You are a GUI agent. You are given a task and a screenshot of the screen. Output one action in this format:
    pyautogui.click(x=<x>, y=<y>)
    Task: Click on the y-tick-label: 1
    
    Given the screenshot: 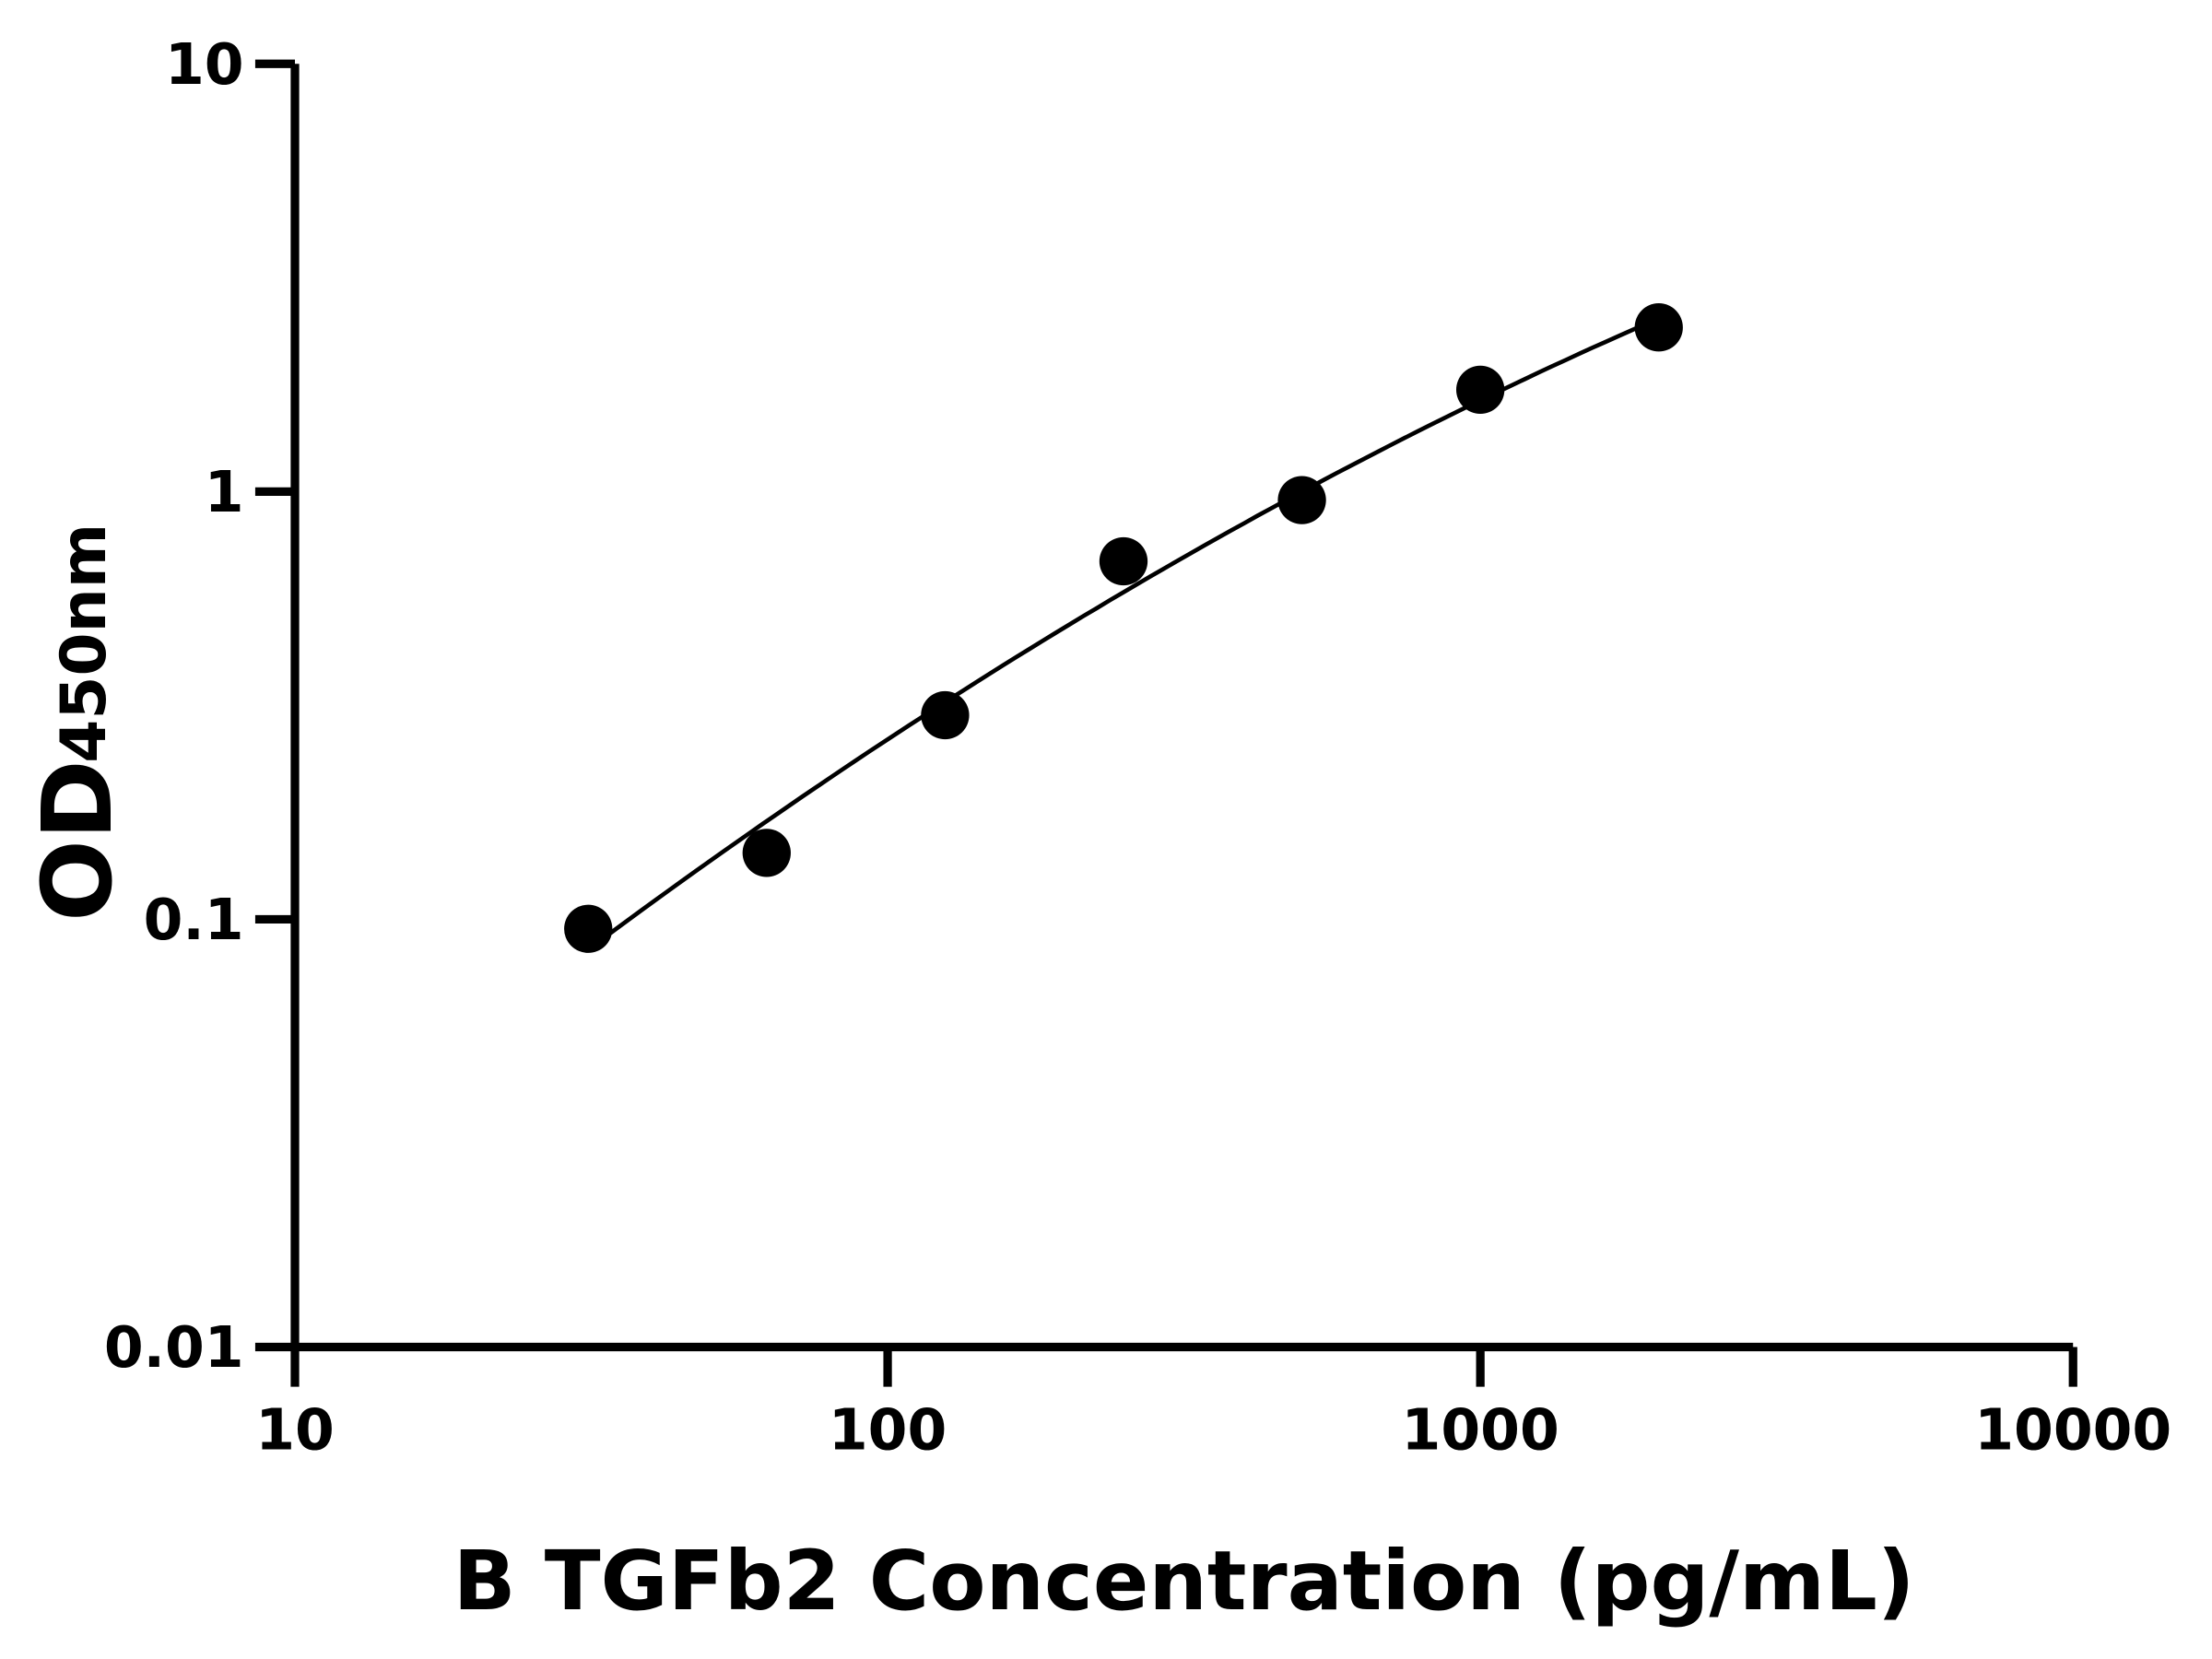 What is the action you would take?
    pyautogui.click(x=224, y=492)
    